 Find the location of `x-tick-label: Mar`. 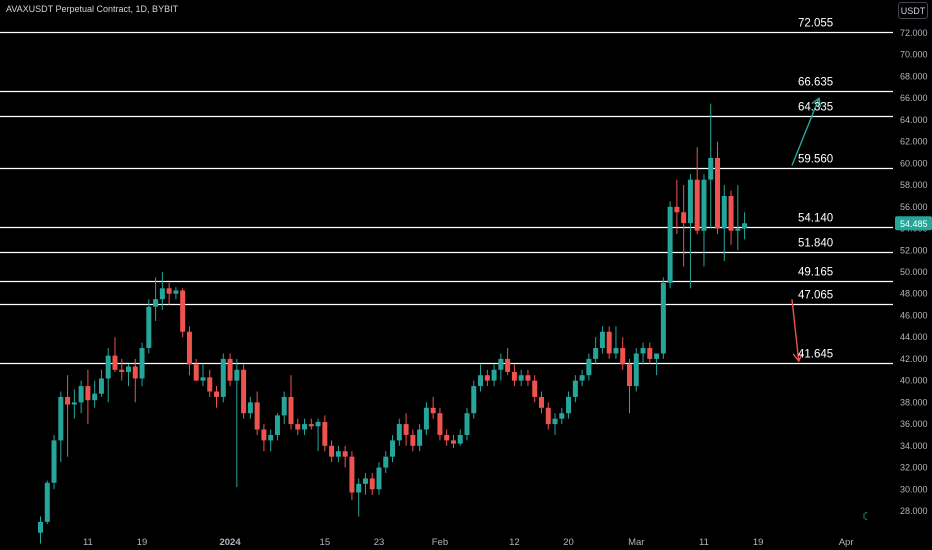

x-tick-label: Mar is located at coordinates (636, 542).